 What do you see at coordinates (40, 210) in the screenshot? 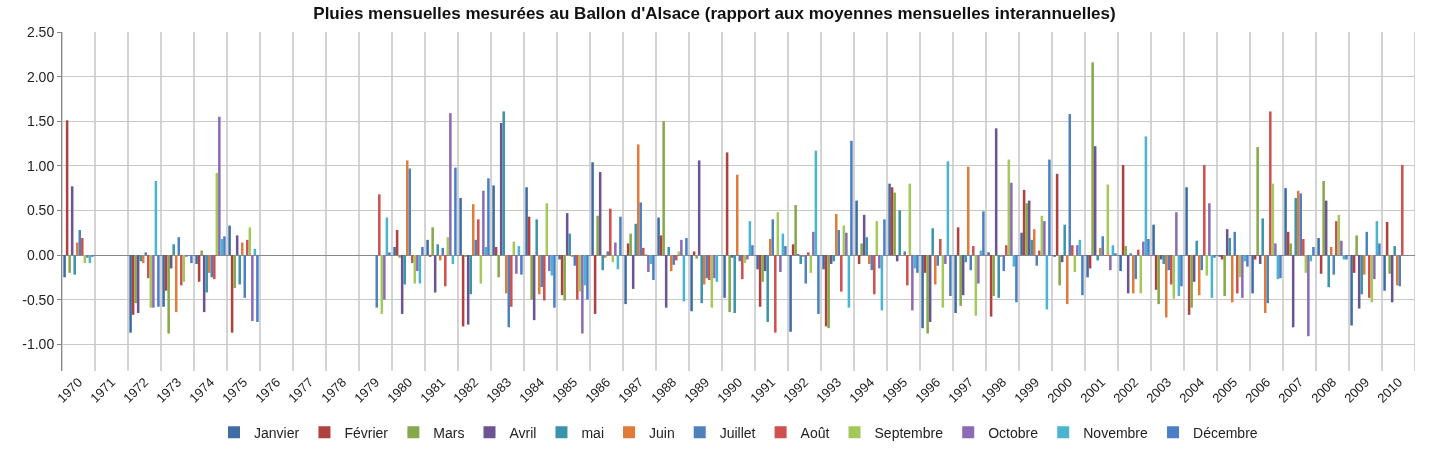
I see `y-tick-label: 0.50` at bounding box center [40, 210].